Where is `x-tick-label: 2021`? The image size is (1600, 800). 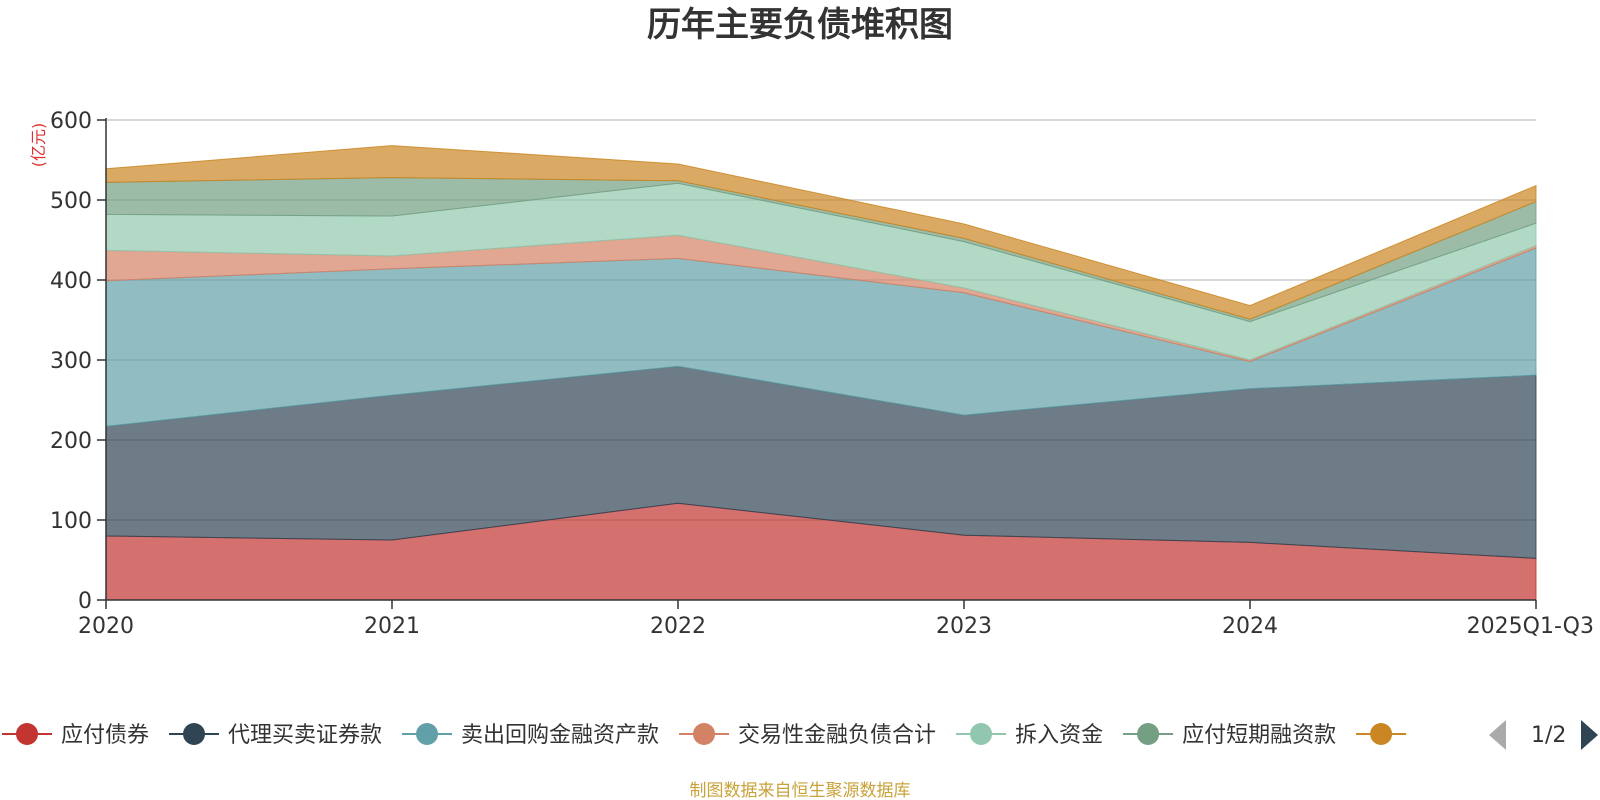 x-tick-label: 2021 is located at coordinates (392, 626).